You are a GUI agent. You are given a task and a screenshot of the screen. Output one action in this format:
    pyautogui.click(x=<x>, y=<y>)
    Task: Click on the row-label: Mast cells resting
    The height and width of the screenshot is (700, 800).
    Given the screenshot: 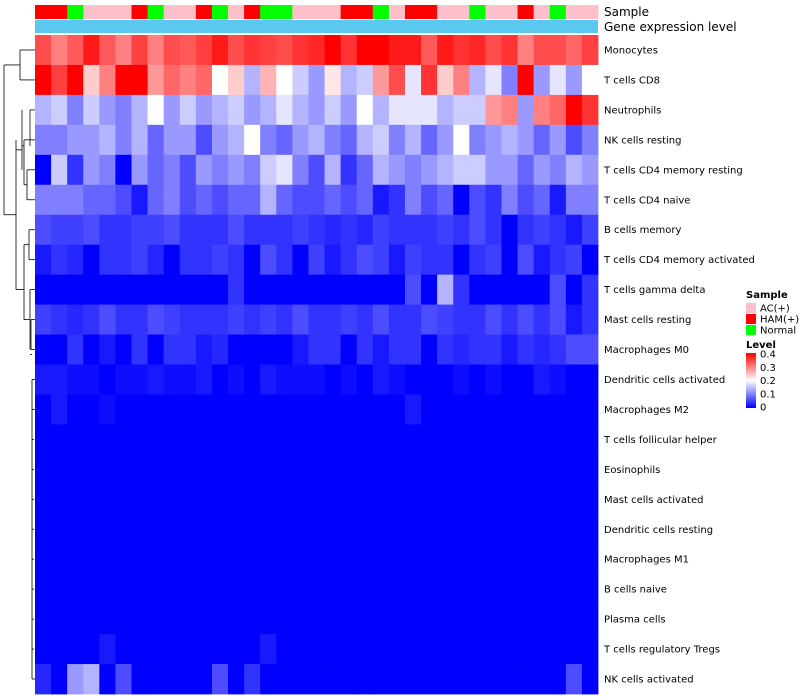 What is the action you would take?
    pyautogui.click(x=647, y=320)
    